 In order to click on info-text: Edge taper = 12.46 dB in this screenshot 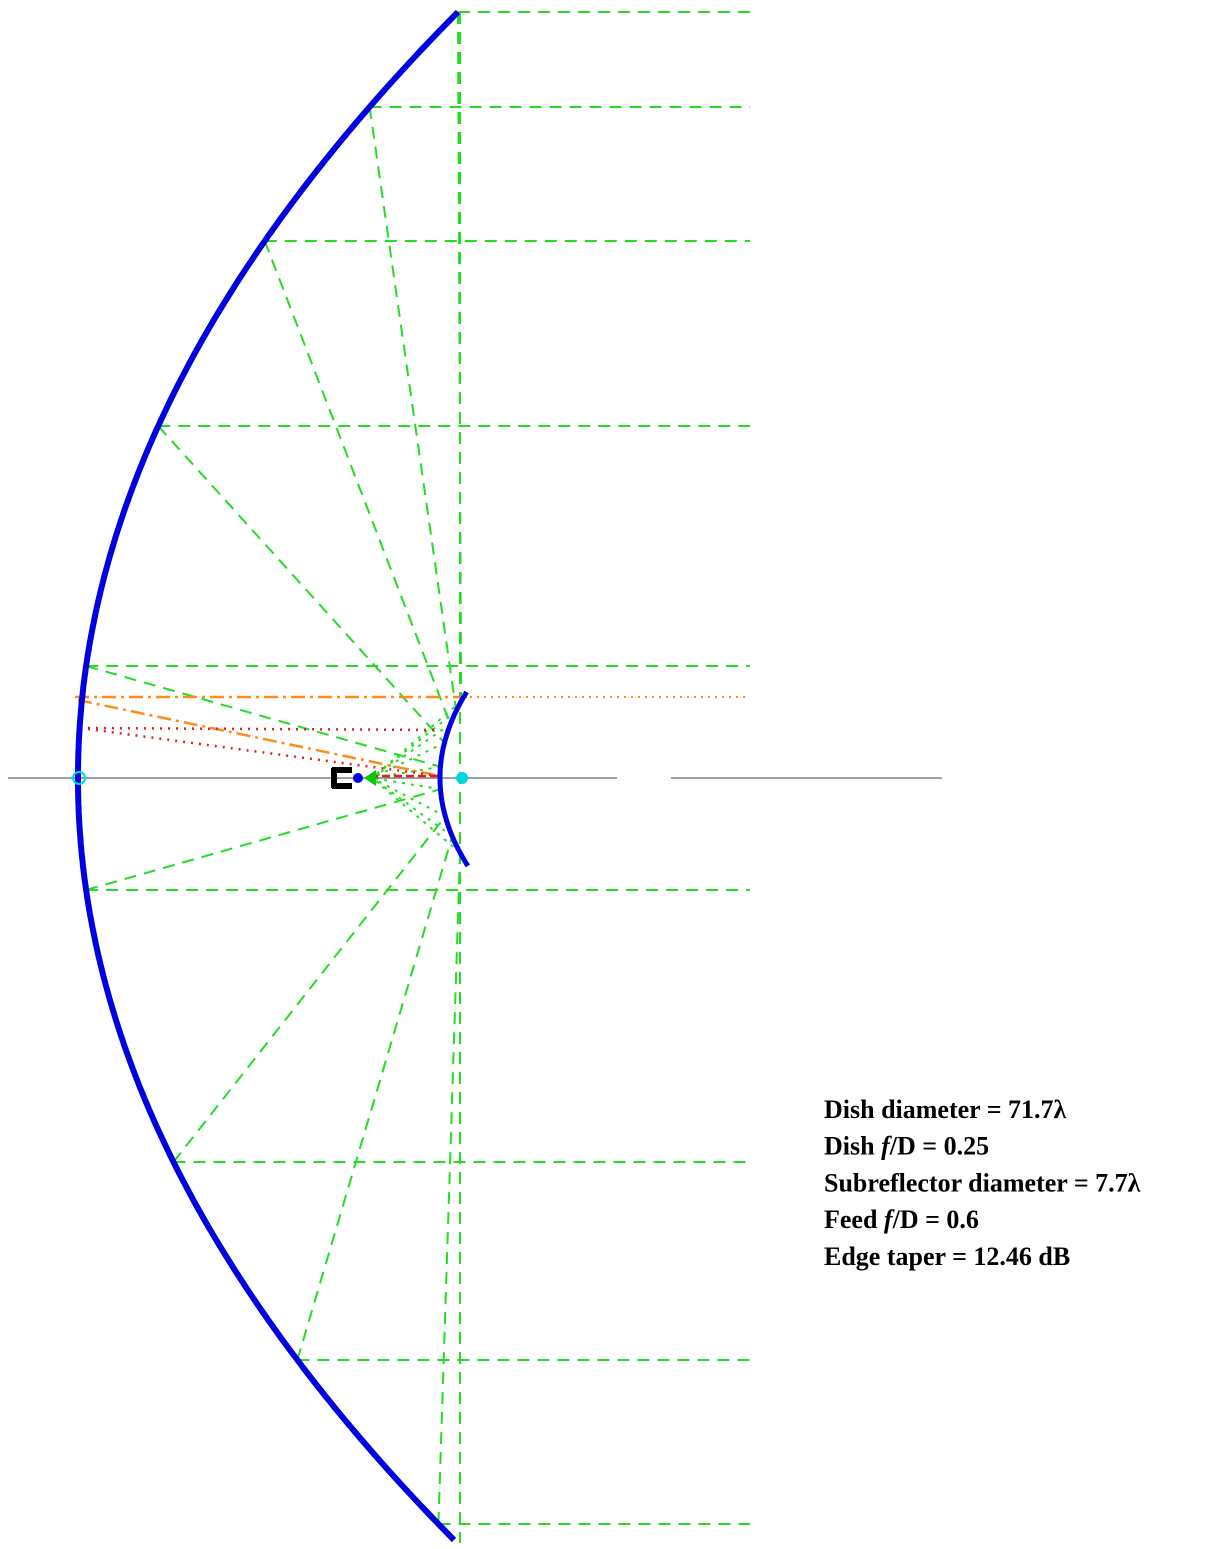, I will do `click(947, 1256)`.